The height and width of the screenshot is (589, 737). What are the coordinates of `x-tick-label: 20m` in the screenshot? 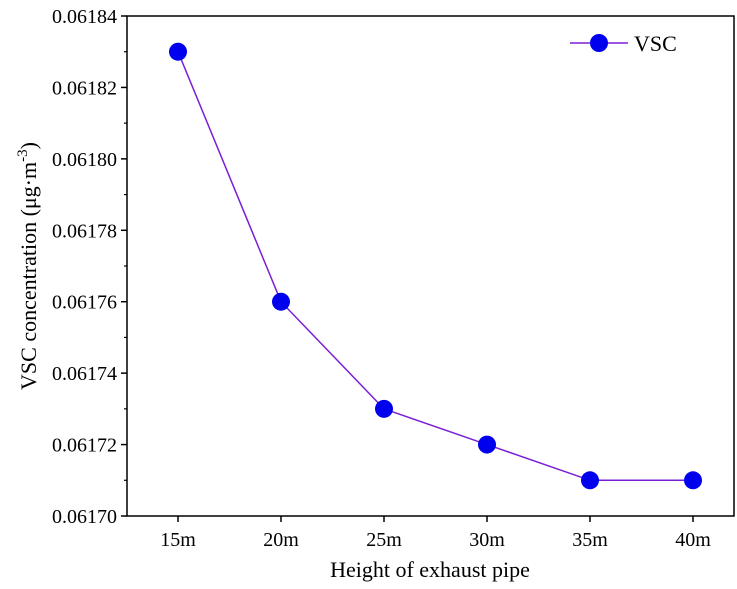 It's located at (281, 540).